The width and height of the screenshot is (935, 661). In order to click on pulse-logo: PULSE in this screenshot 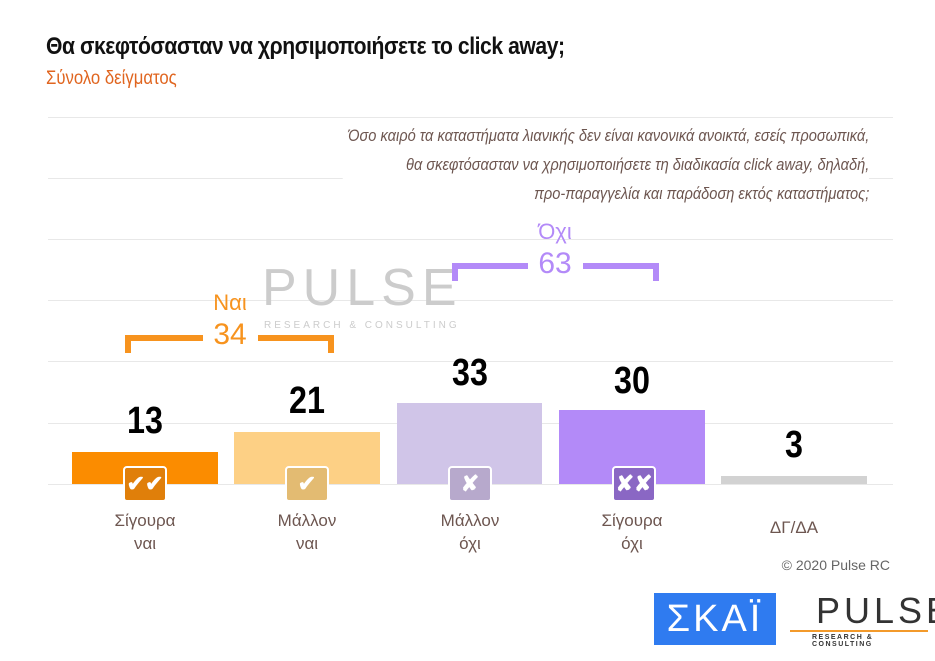, I will do `click(875, 610)`.